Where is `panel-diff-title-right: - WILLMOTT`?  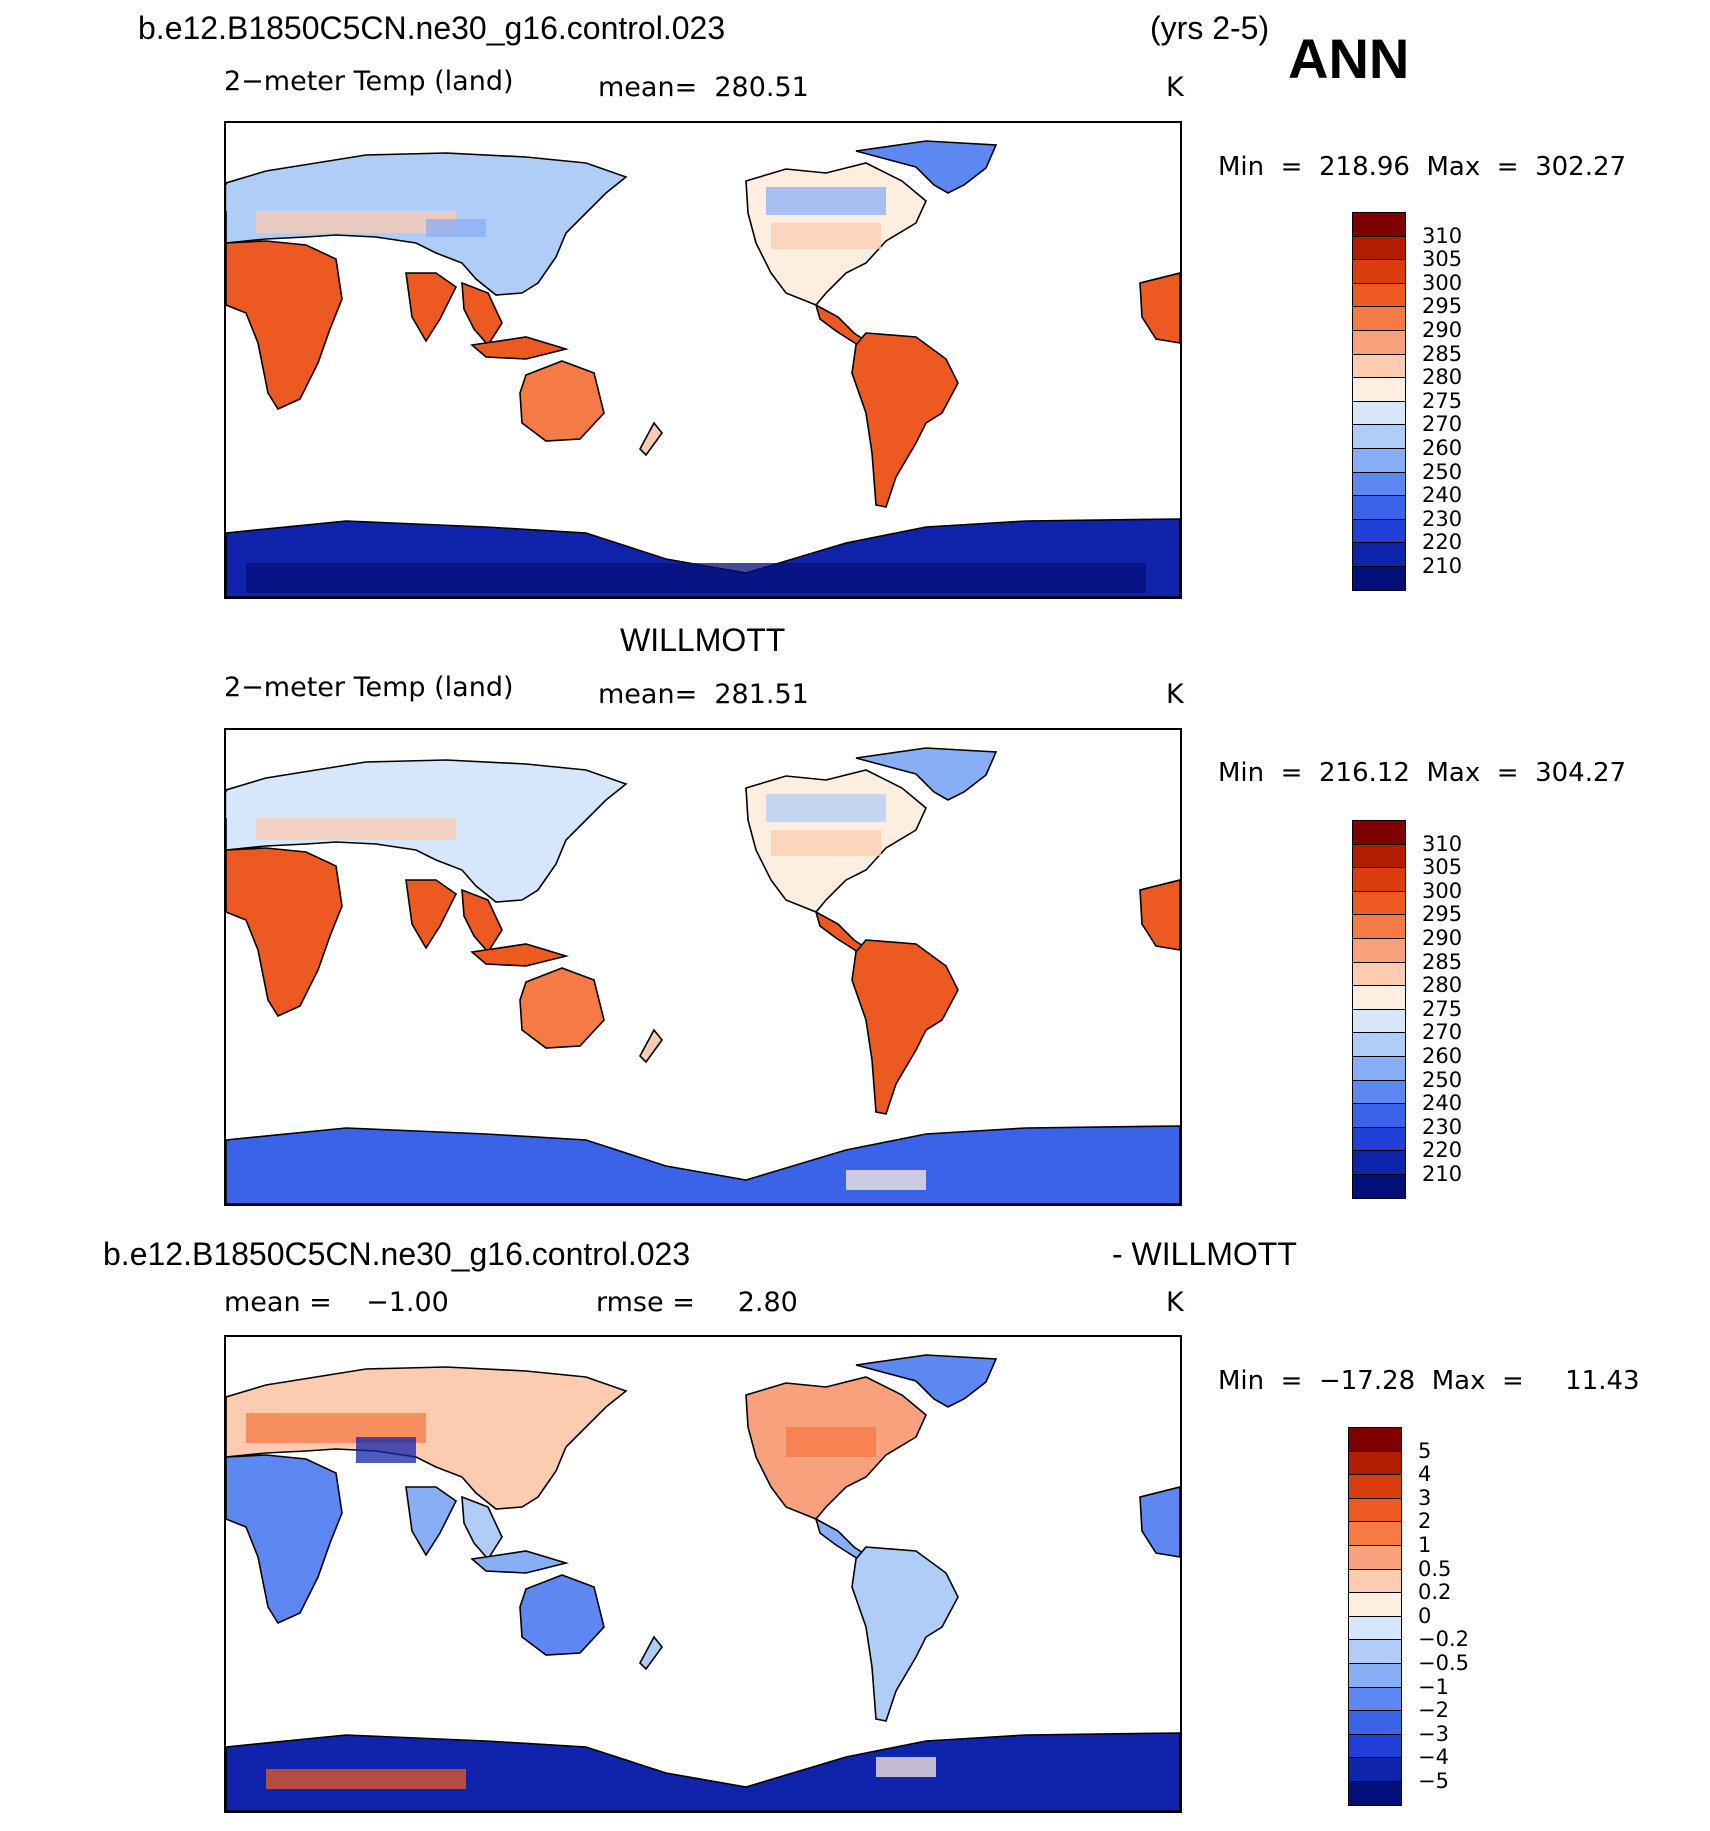 panel-diff-title-right: - WILLMOTT is located at coordinates (1204, 1254).